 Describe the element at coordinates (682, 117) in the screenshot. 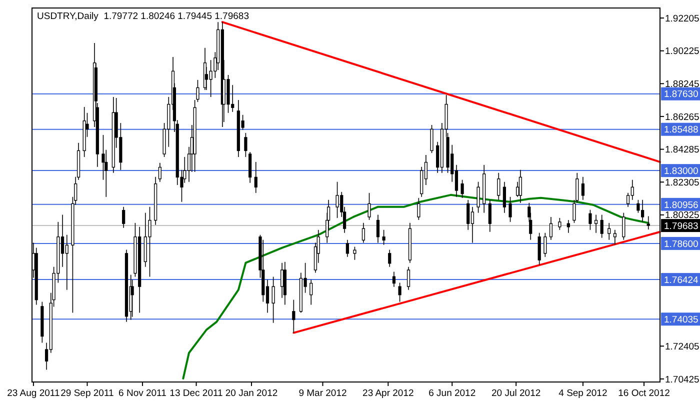

I see `y-tick-label: 1.86265` at that location.